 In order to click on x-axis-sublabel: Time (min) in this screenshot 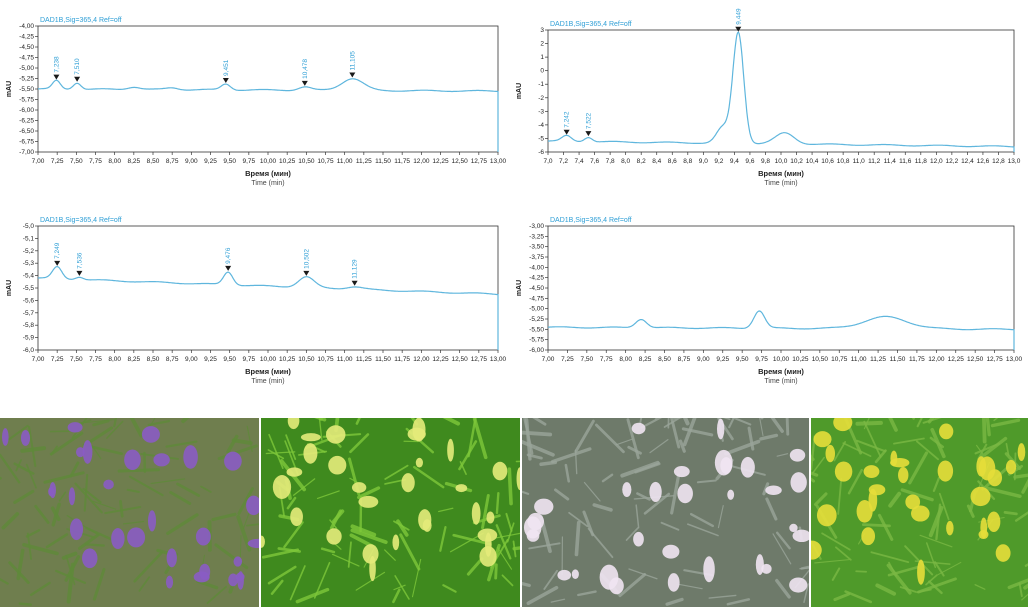, I will do `click(267, 381)`.